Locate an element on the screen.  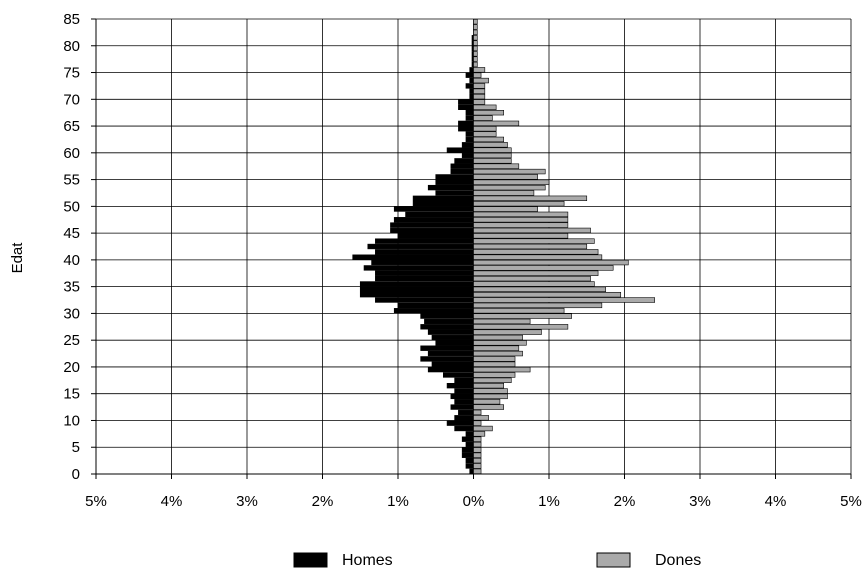
y-axis-title: Edat is located at coordinates (17, 258).